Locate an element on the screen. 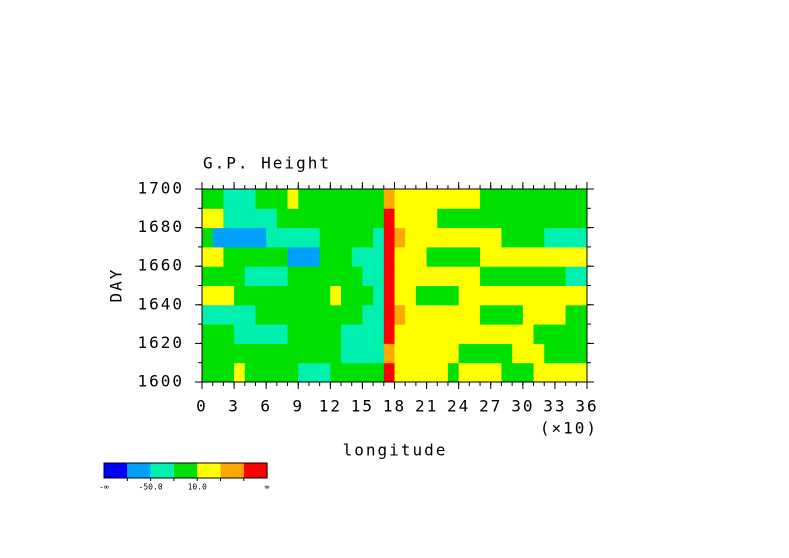 This screenshot has height=558, width=789. x-tick-label: 3 is located at coordinates (234, 406).